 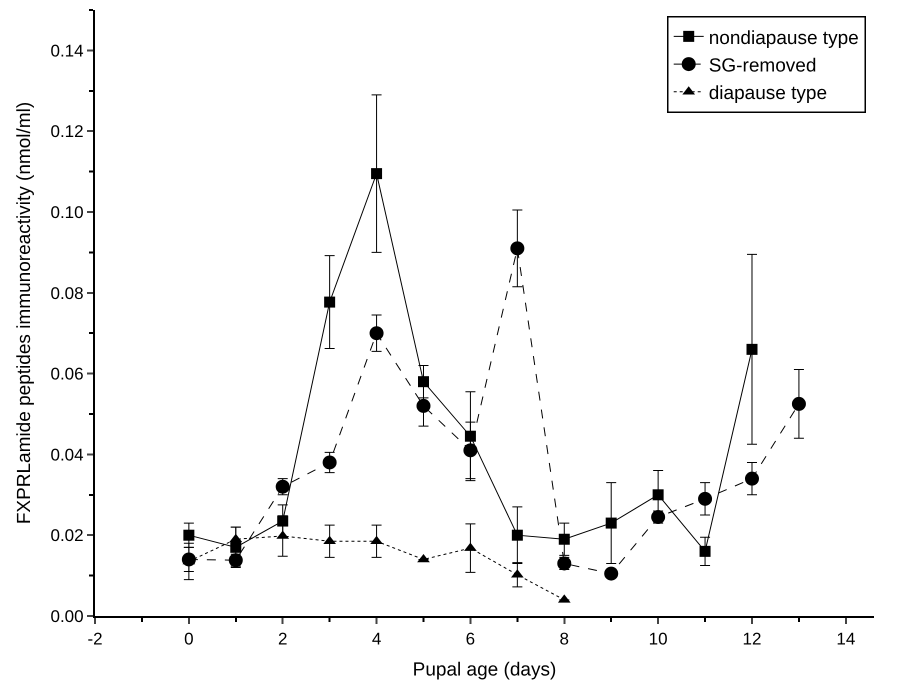 What do you see at coordinates (189, 638) in the screenshot?
I see `x-tick-label: 0` at bounding box center [189, 638].